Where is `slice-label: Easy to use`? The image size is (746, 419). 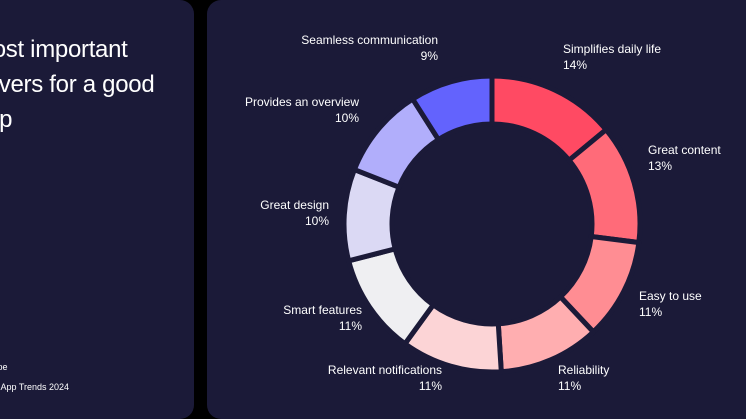 slice-label: Easy to use is located at coordinates (670, 296).